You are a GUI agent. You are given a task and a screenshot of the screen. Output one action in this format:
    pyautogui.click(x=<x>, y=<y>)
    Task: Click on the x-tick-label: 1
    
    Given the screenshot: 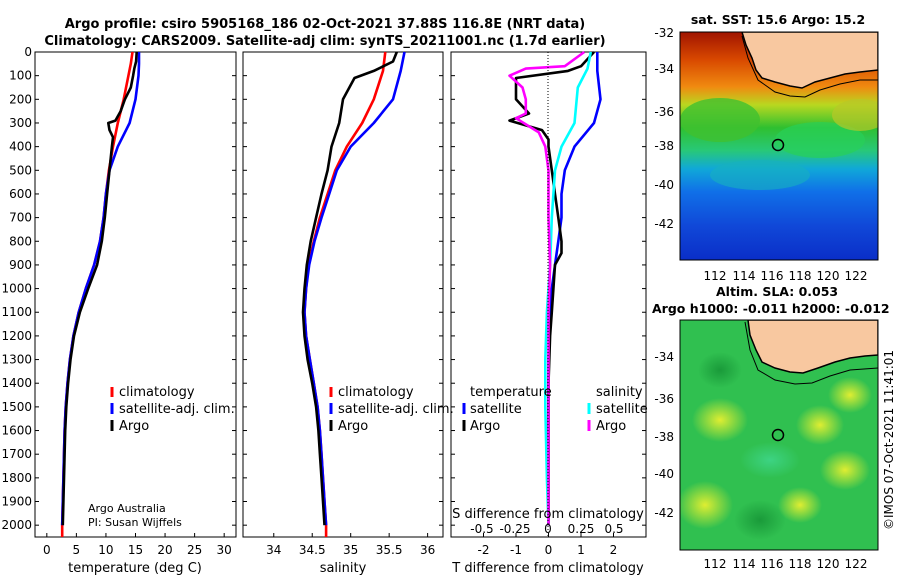 What is the action you would take?
    pyautogui.click(x=581, y=550)
    